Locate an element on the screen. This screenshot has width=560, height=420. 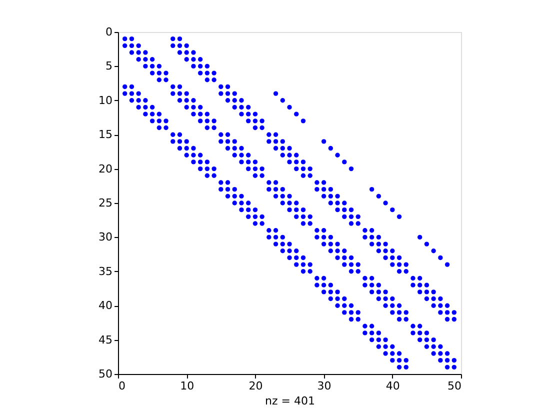
y-tick-label: 35 is located at coordinates (105, 271).